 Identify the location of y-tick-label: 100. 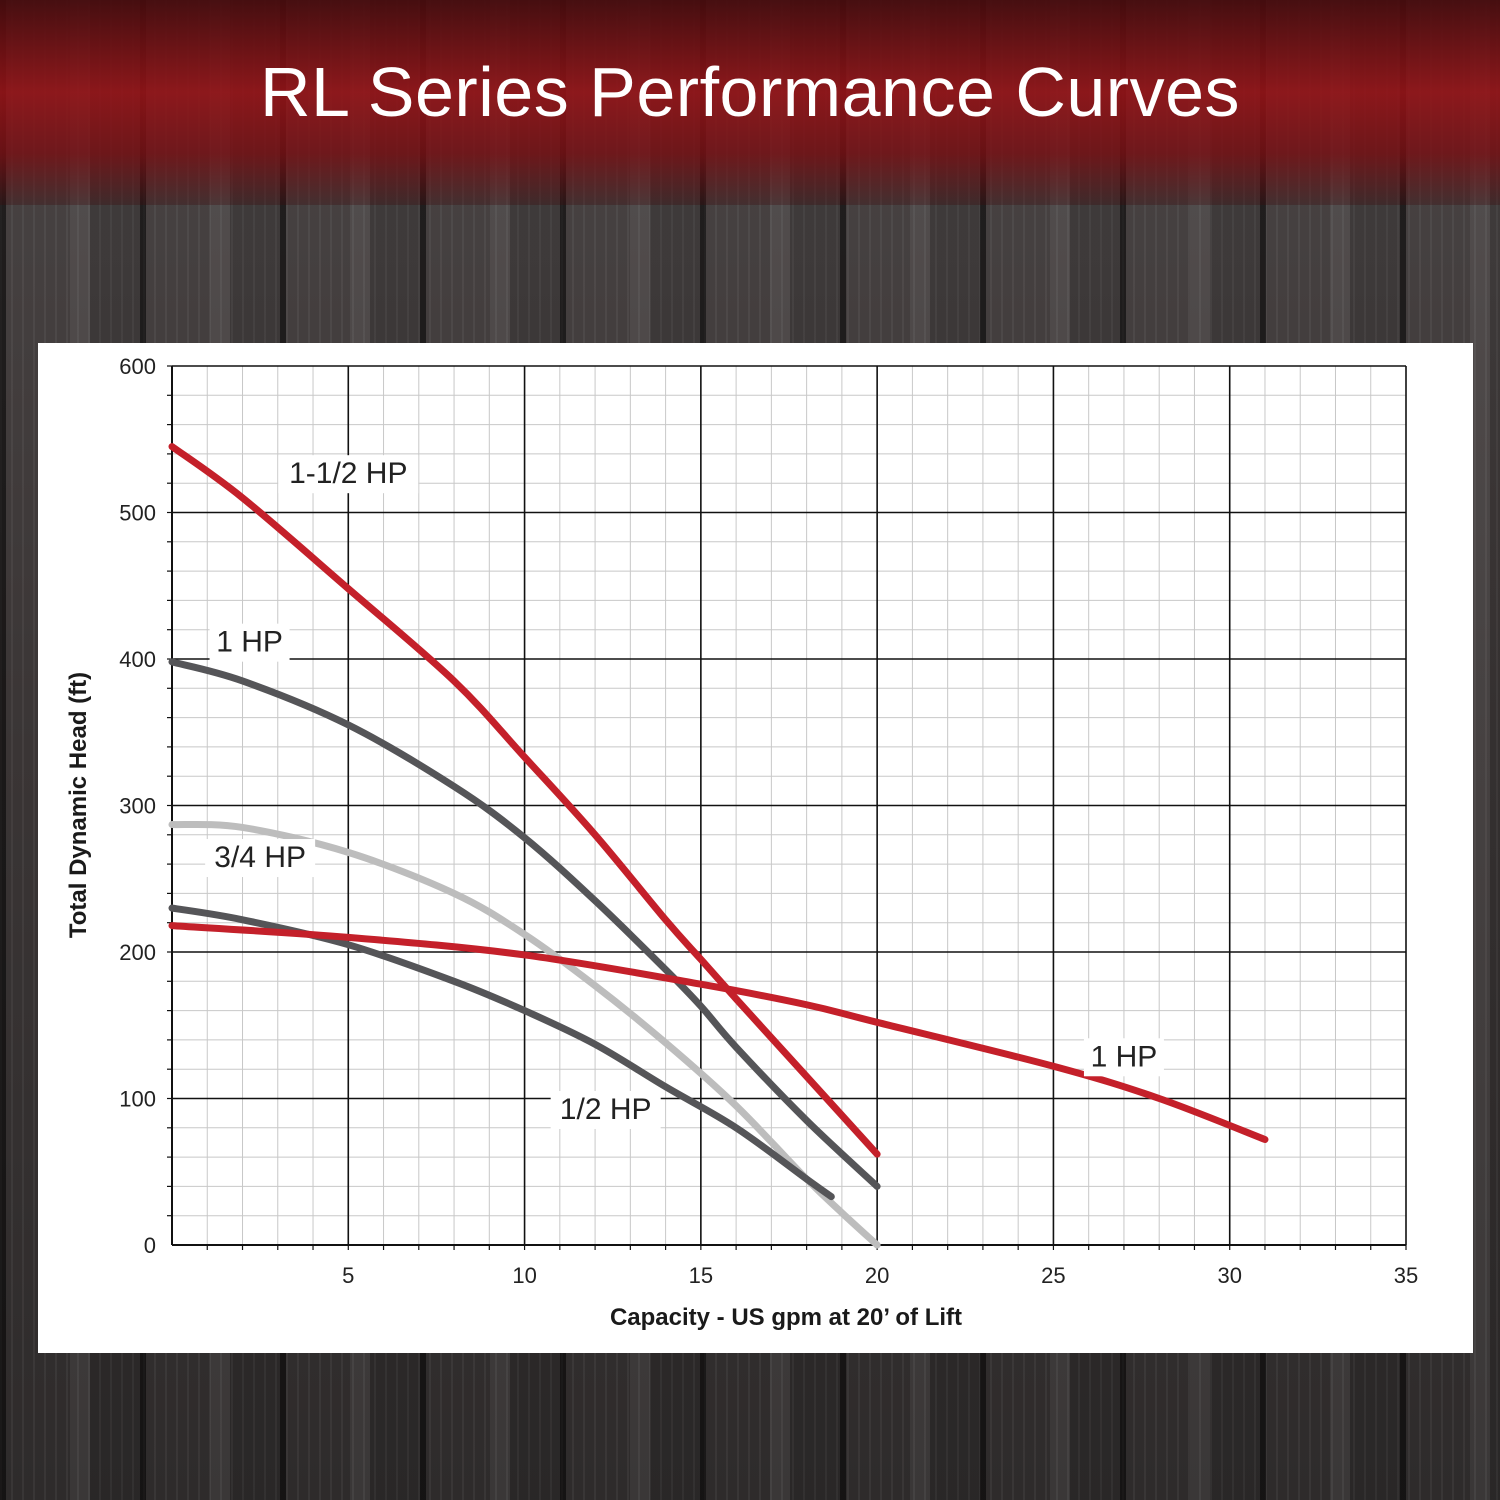
(137, 1099).